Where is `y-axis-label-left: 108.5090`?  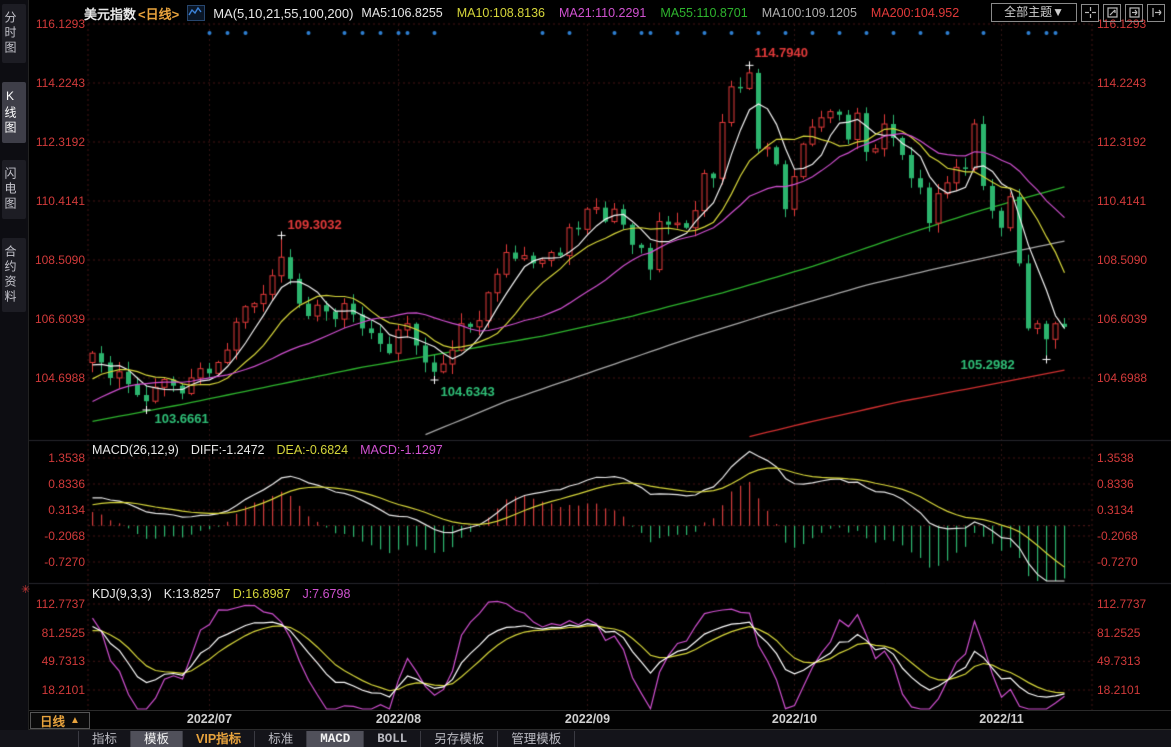
y-axis-label-left: 108.5090 is located at coordinates (59, 260).